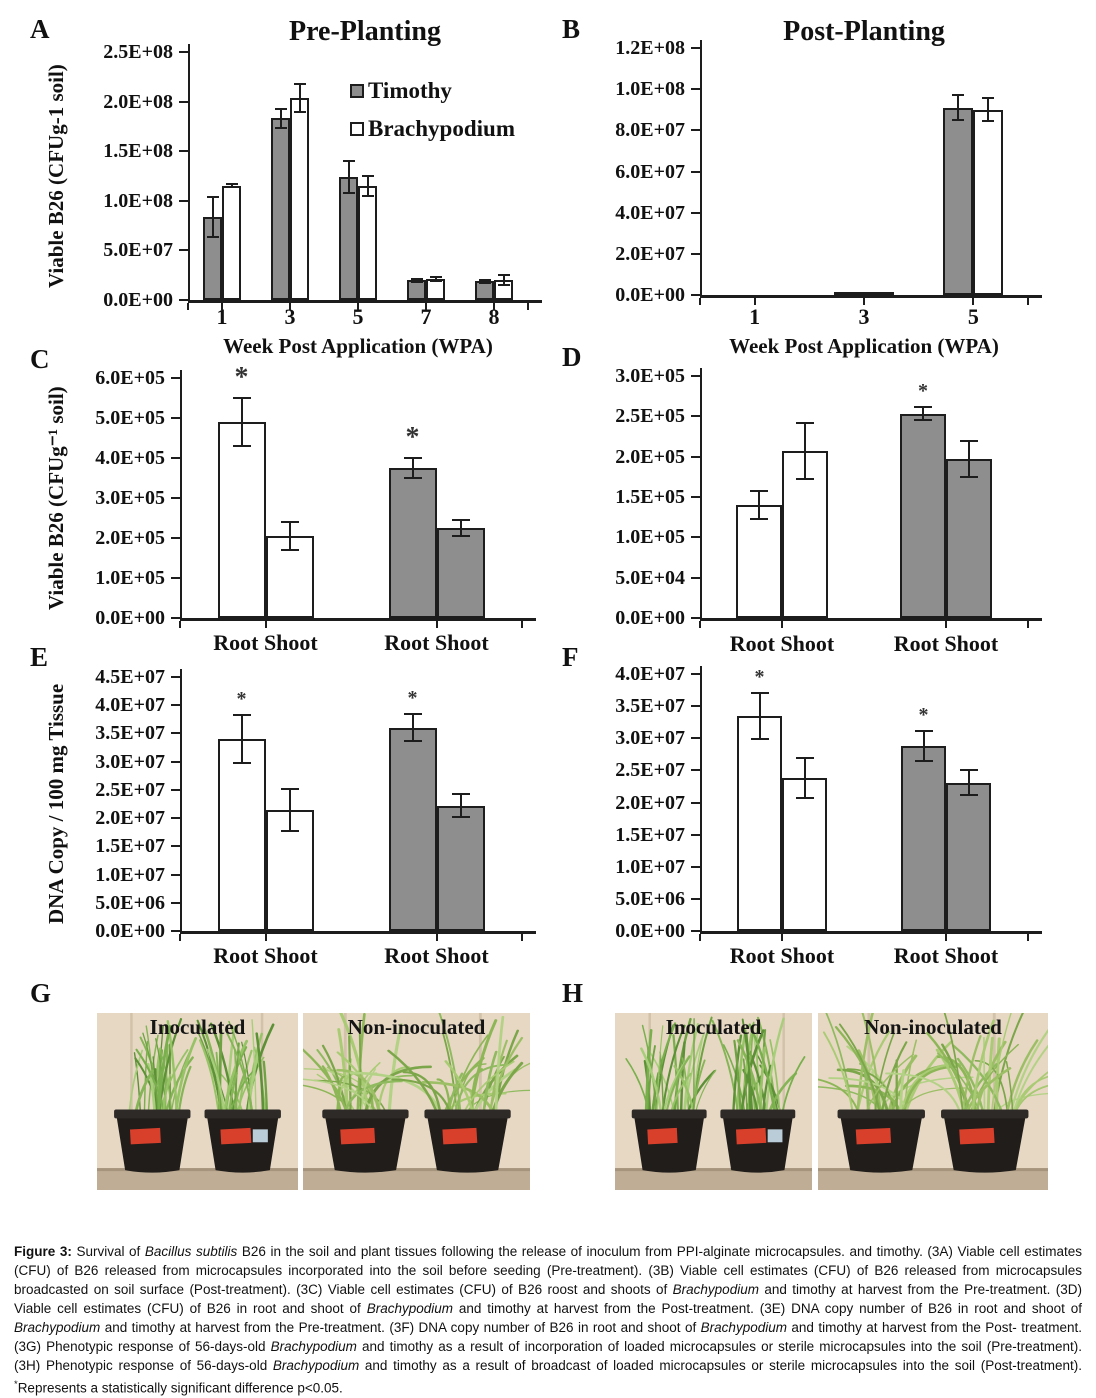  What do you see at coordinates (138, 151) in the screenshot?
I see `y-tick-label: 1.5E+08` at bounding box center [138, 151].